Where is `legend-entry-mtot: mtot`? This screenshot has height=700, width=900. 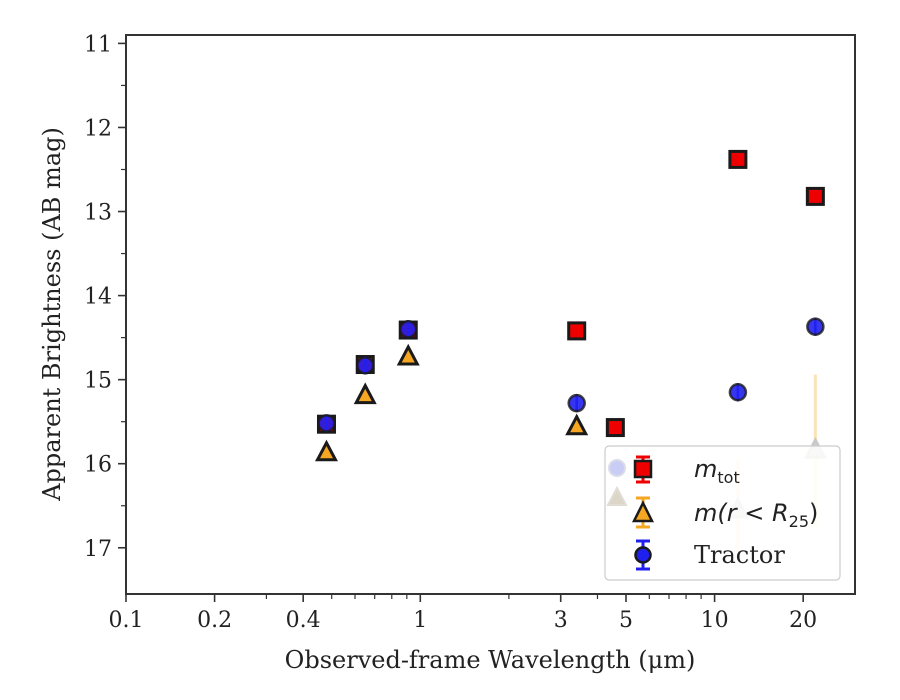 legend-entry-mtot: mtot is located at coordinates (686, 471).